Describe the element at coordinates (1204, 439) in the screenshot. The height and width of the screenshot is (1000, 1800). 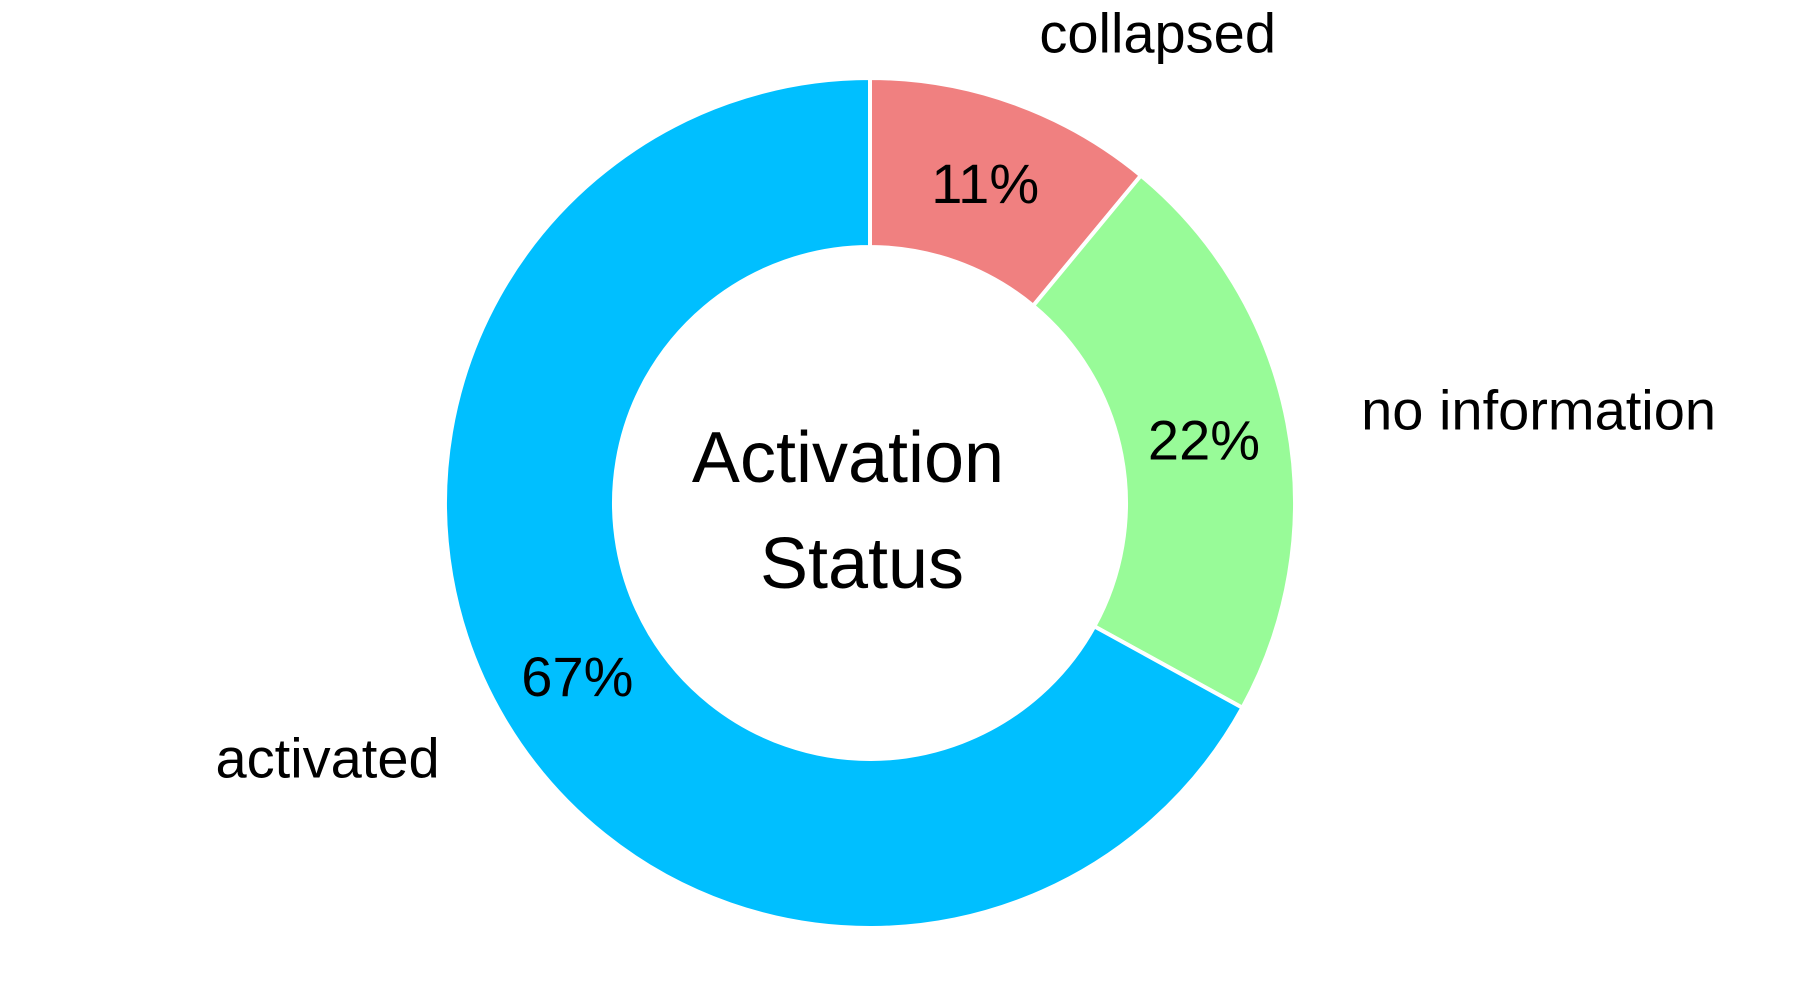
I see `pct-label-no-information: 22%` at that location.